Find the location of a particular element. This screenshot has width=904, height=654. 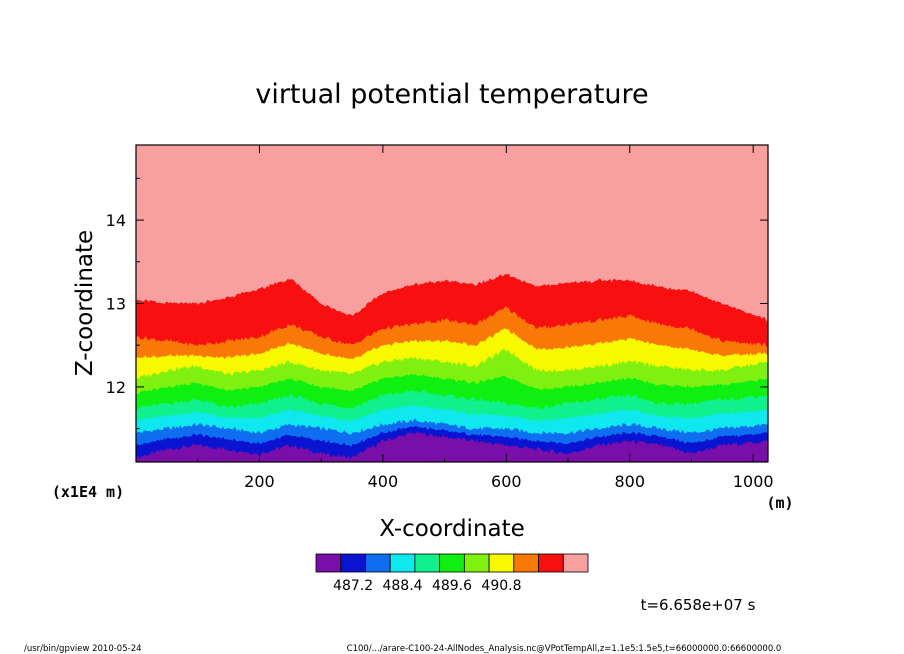

y-tick-label: 14 is located at coordinates (116, 220).